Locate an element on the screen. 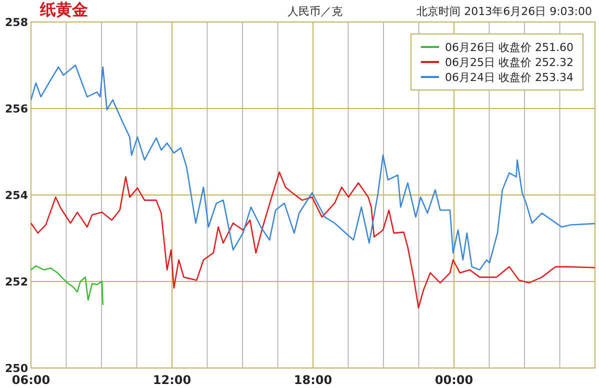 Image resolution: width=599 pixels, height=388 pixels. y-tick-label: 252 is located at coordinates (16, 282).